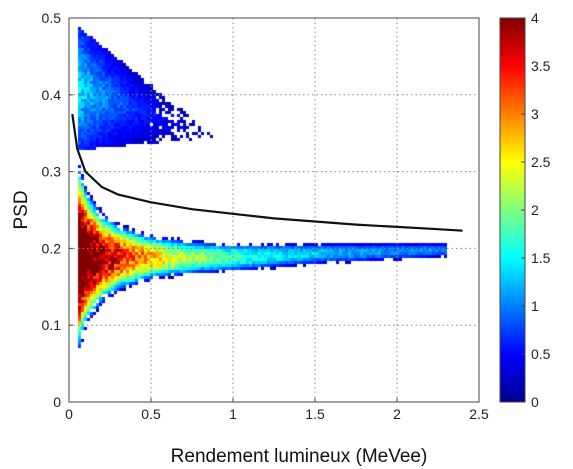  I want to click on colorbar-tick-label: 4, so click(535, 18).